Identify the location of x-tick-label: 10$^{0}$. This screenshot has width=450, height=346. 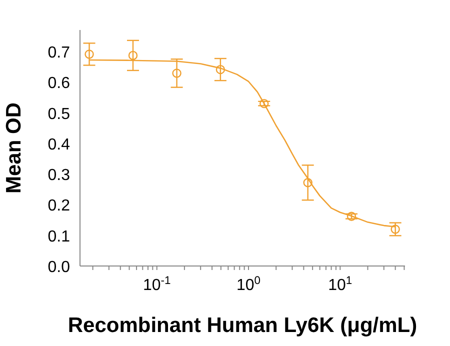
(248, 284).